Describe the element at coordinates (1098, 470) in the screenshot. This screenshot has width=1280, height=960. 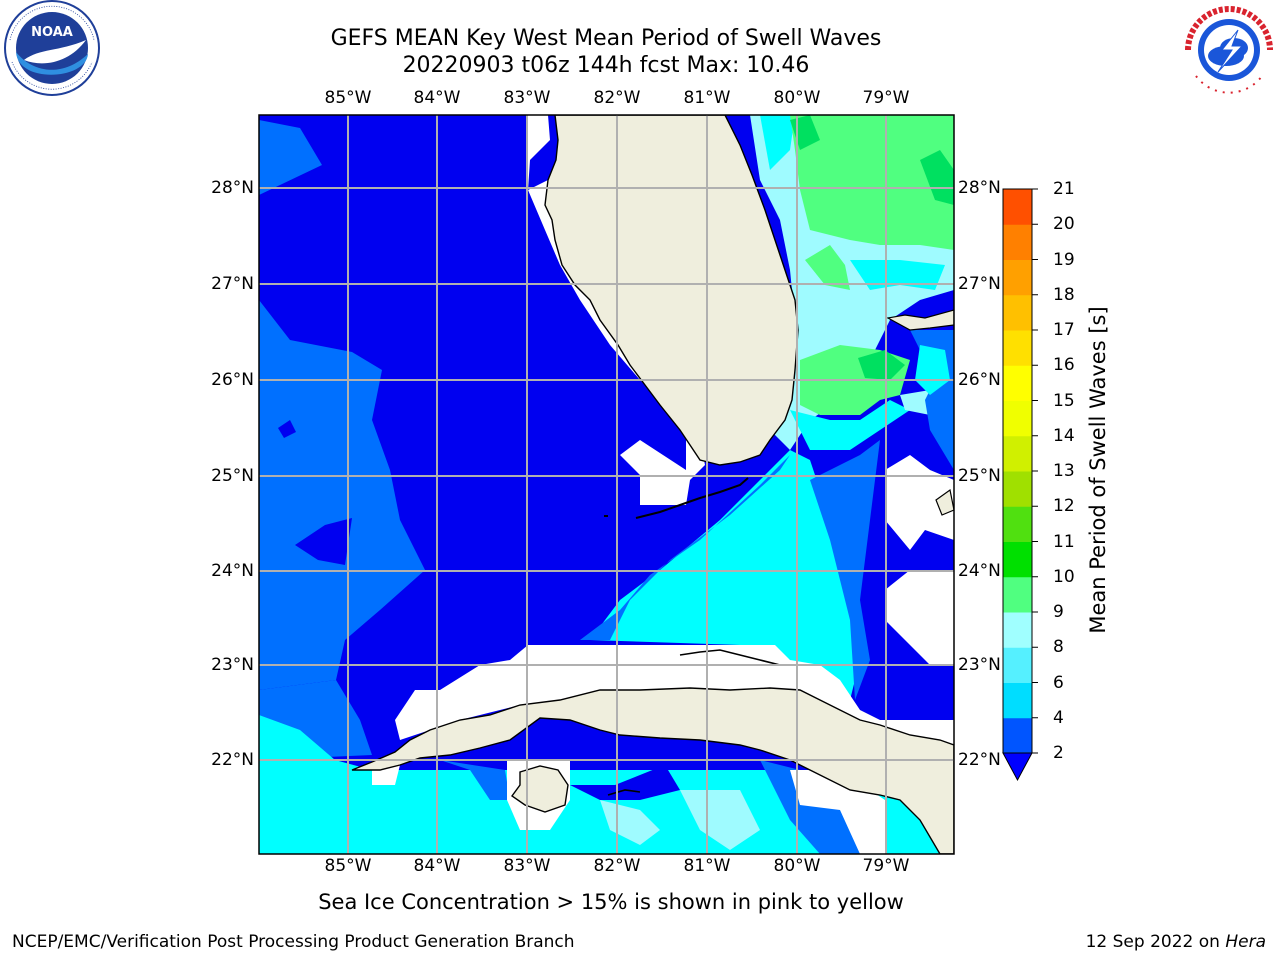
I see `colorbar-label: Mean Period of Swell Waves [s]` at that location.